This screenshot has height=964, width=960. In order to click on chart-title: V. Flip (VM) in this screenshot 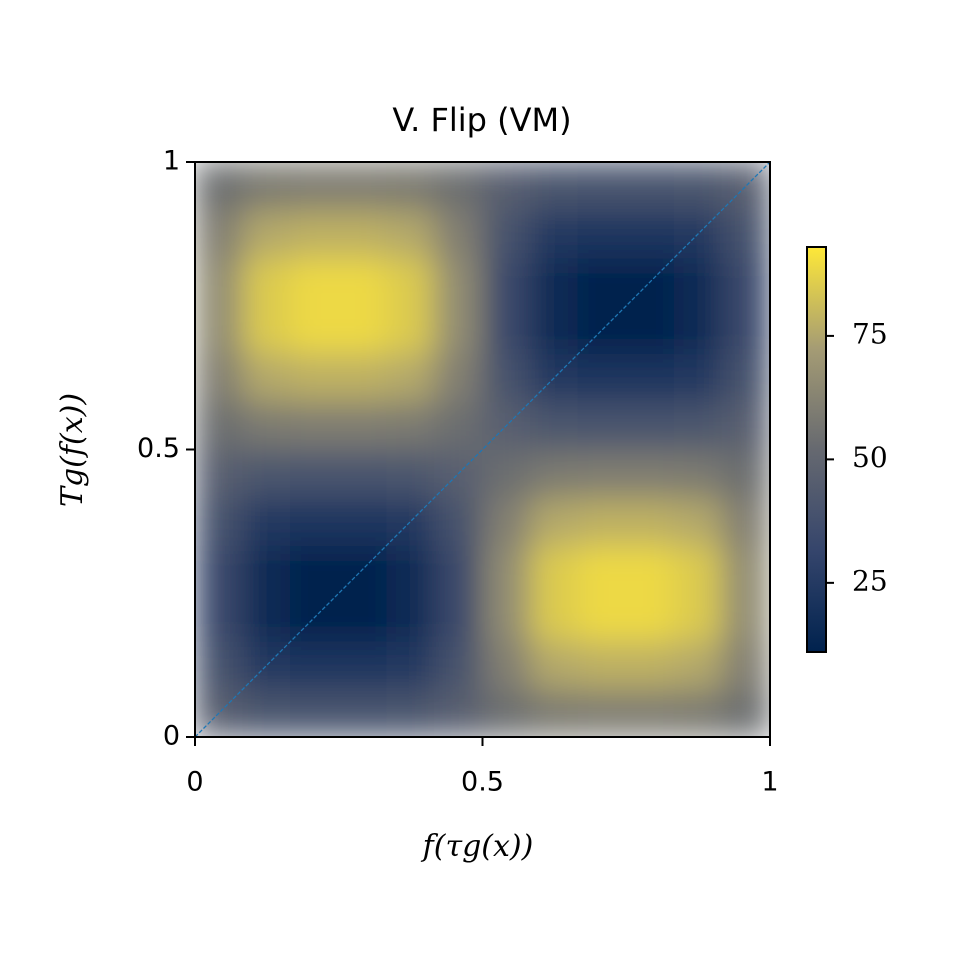, I will do `click(481, 120)`.